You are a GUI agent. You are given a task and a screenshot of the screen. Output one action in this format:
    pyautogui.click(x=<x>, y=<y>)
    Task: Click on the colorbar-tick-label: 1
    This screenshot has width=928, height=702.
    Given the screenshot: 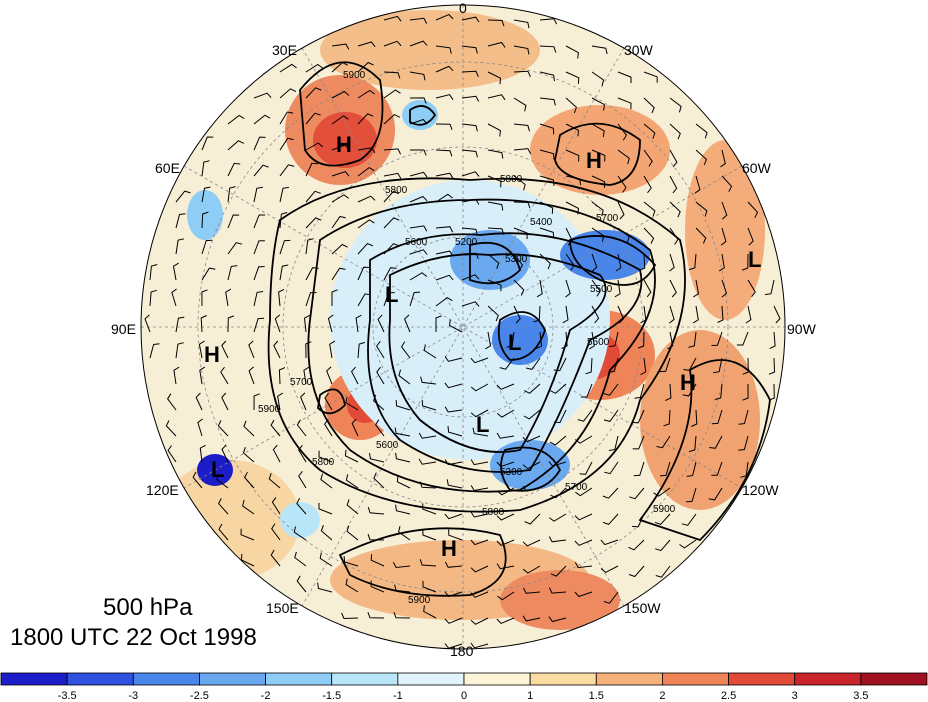 What is the action you would take?
    pyautogui.click(x=530, y=696)
    